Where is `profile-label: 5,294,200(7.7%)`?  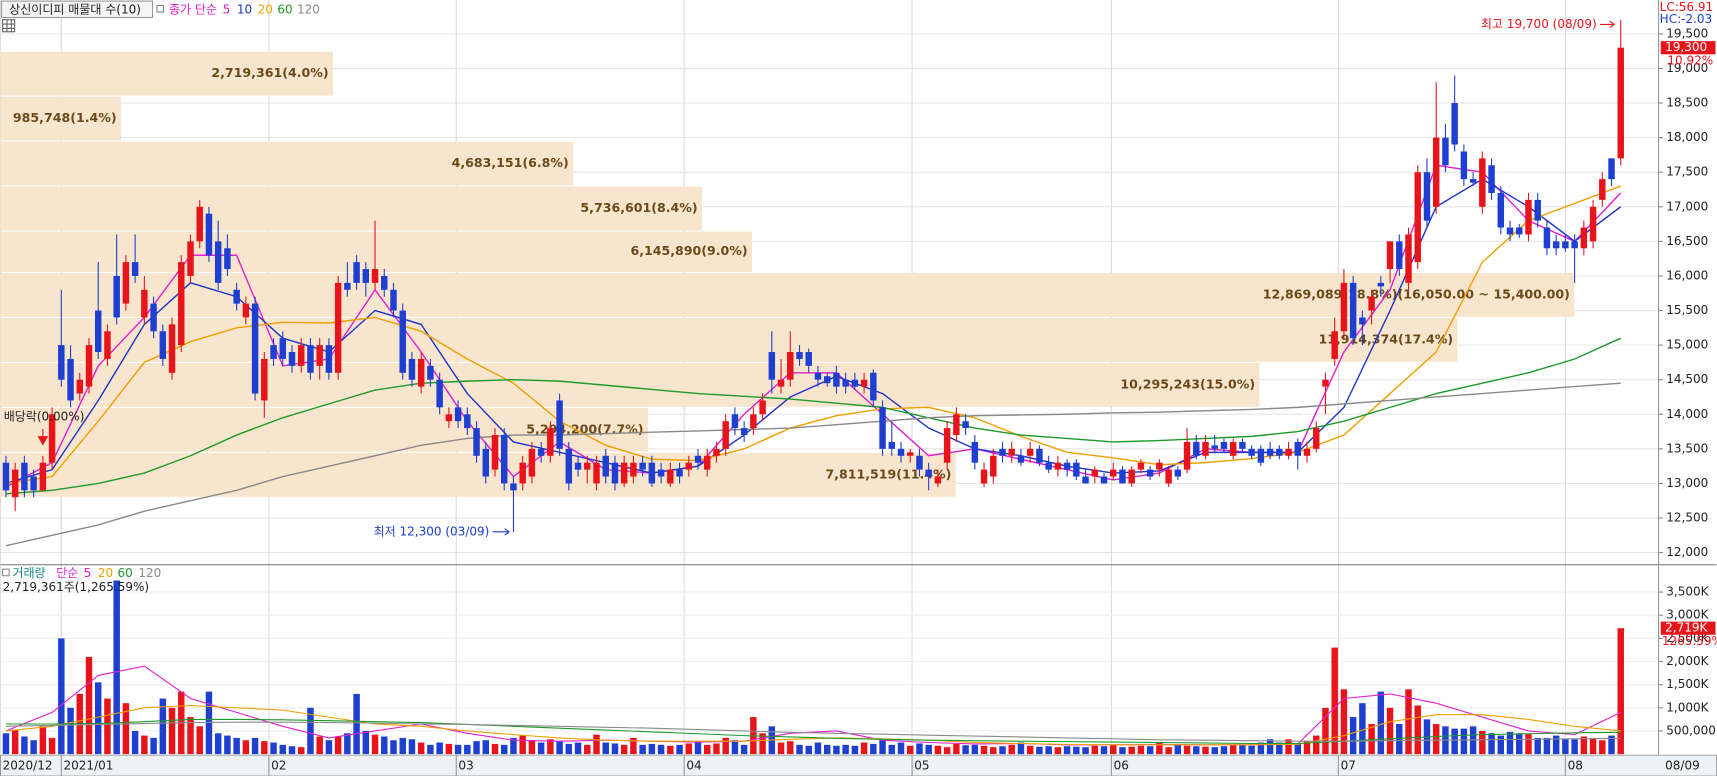 profile-label: 5,294,200(7.7%) is located at coordinates (584, 428).